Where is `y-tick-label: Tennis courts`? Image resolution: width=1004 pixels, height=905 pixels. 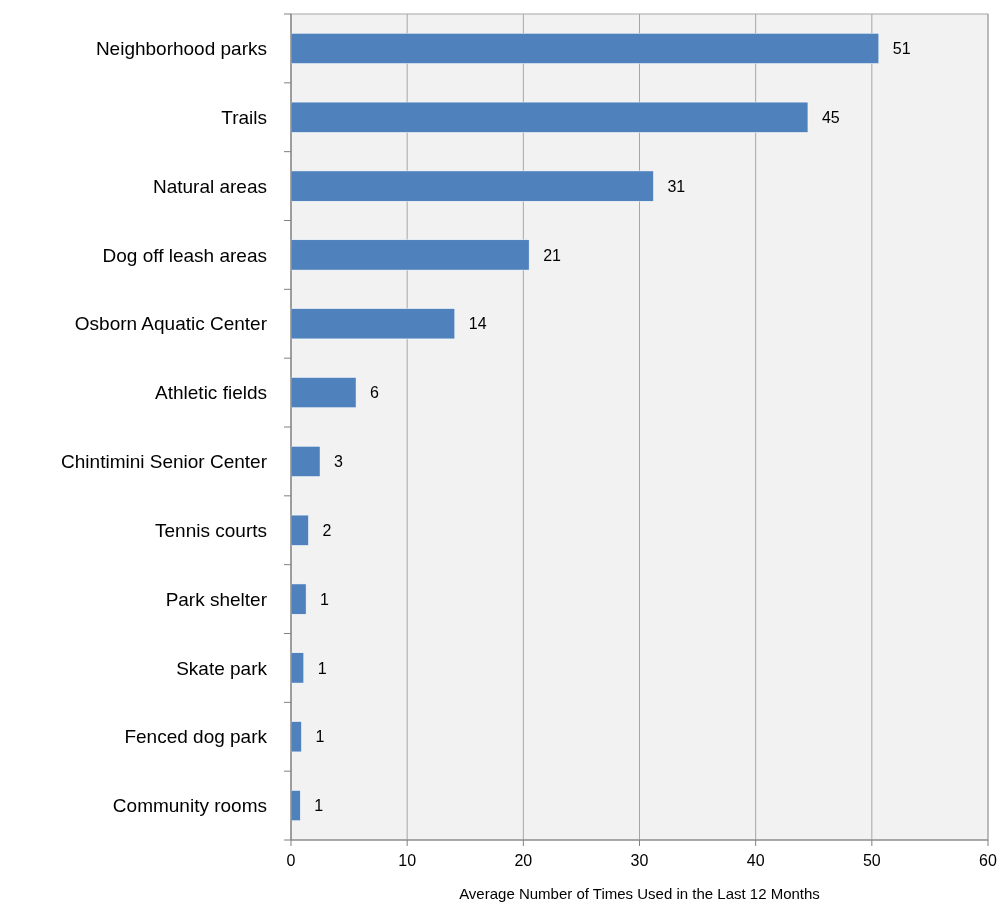 y-tick-label: Tennis courts is located at coordinates (211, 530).